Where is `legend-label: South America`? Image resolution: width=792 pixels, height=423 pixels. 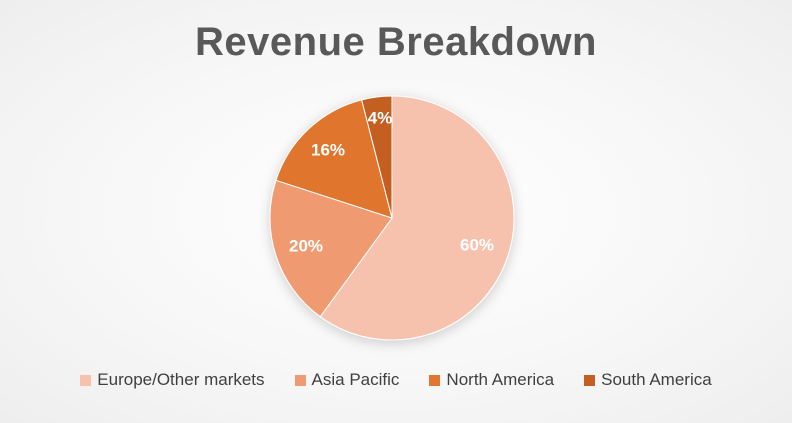 legend-label: South America is located at coordinates (656, 379).